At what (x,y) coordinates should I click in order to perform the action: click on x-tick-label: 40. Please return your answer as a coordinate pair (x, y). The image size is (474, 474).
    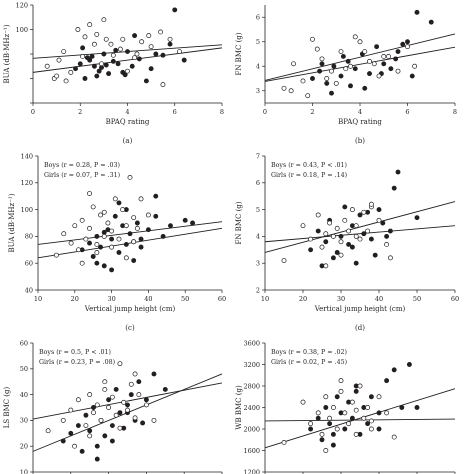
    Looking at the image, I should click on (148, 299).